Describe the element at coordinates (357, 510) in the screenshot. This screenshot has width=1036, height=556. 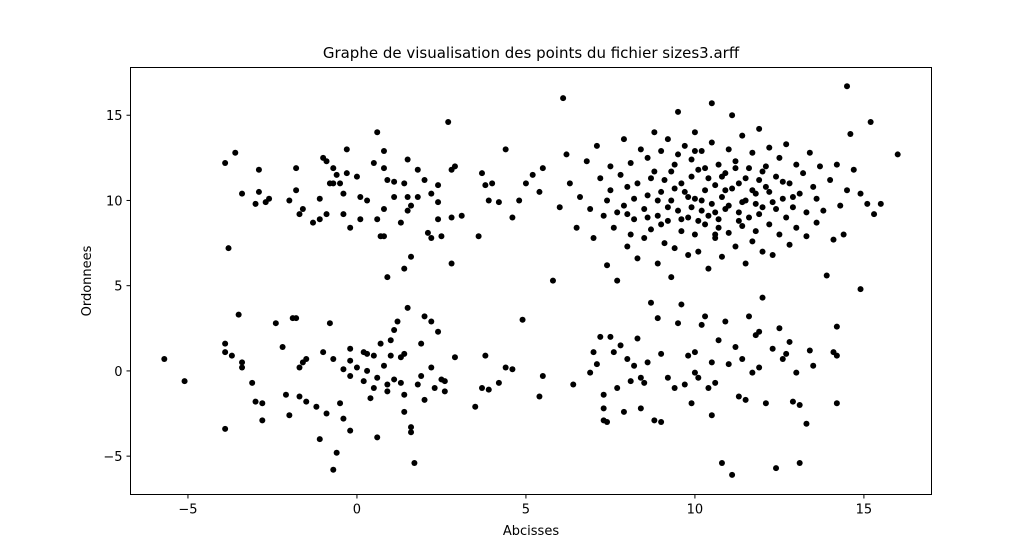
I see `x-tick-label: 0` at that location.